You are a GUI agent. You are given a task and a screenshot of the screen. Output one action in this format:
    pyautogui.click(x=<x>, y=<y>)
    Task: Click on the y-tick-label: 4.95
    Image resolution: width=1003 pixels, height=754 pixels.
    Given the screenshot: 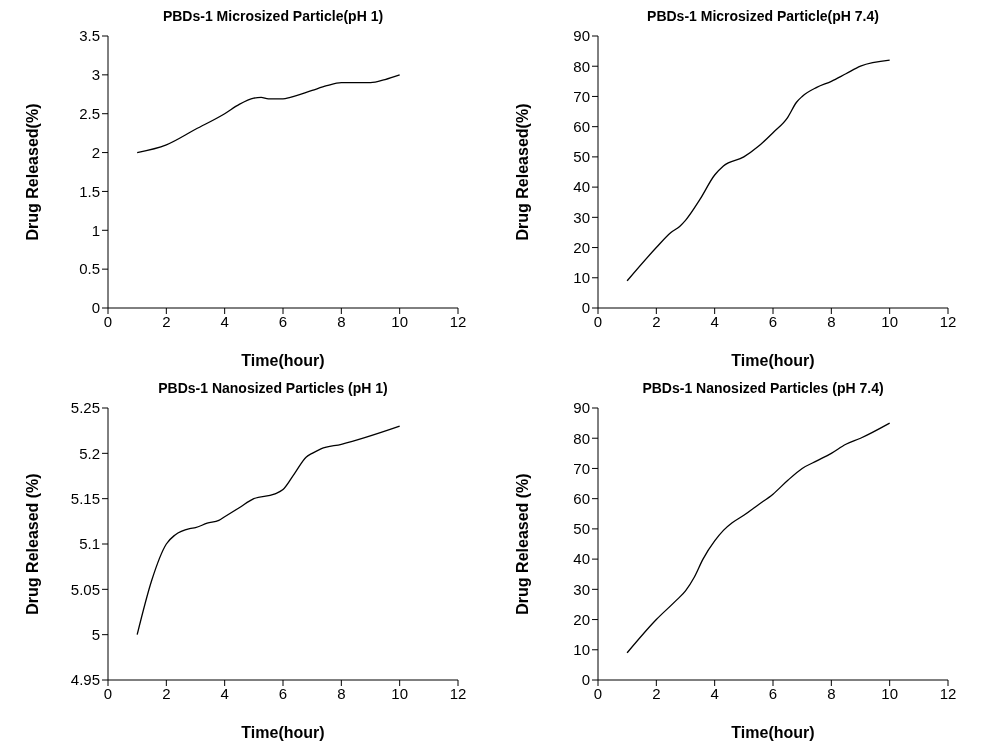 What is the action you would take?
    pyautogui.click(x=85, y=680)
    